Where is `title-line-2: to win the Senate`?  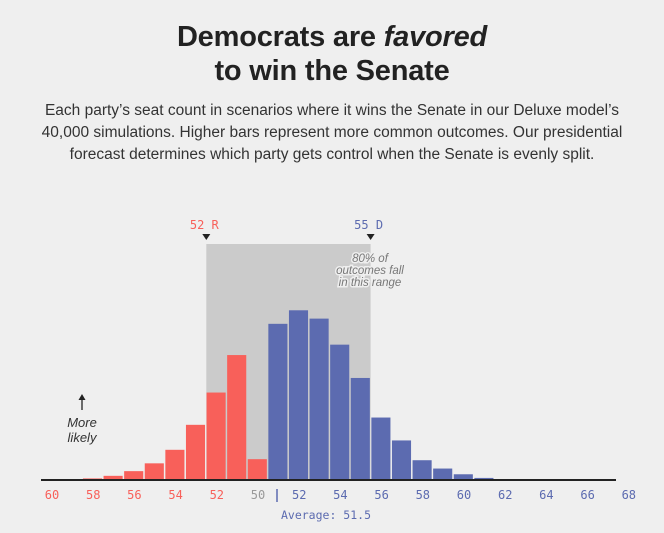
title-line-2: to win the Senate is located at coordinates (332, 71).